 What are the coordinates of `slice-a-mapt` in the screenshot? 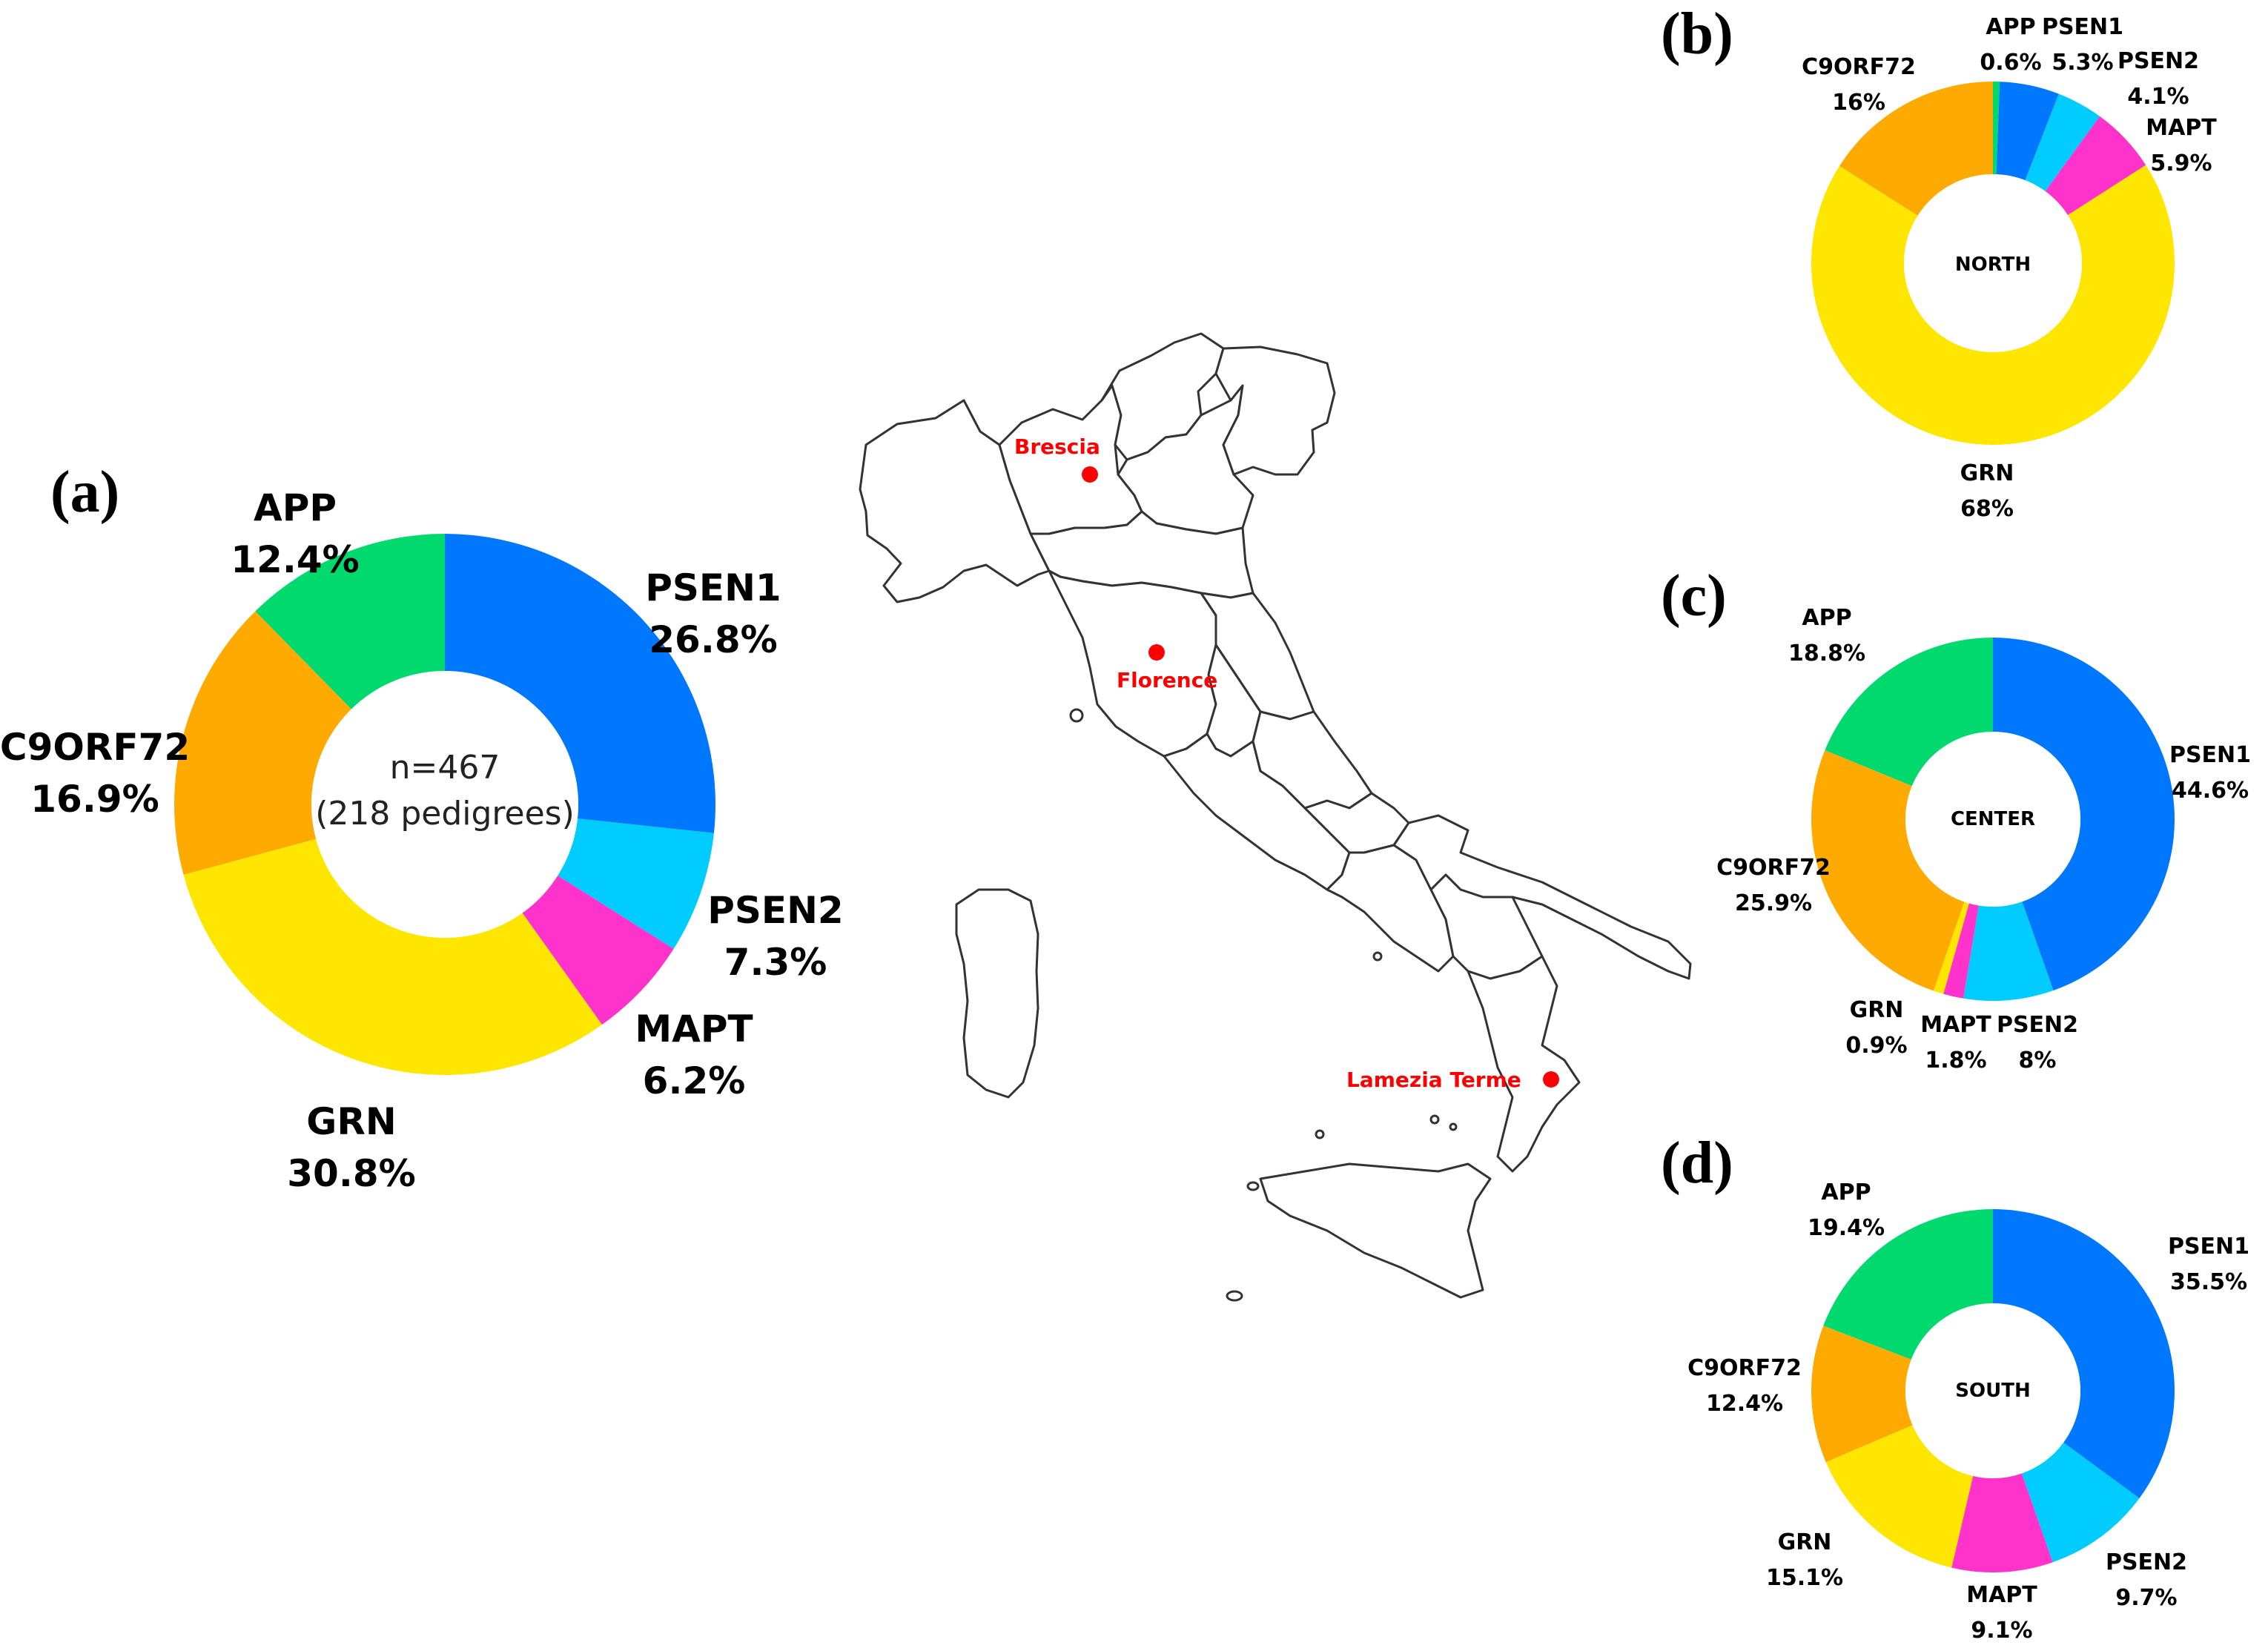 It's located at (598, 950).